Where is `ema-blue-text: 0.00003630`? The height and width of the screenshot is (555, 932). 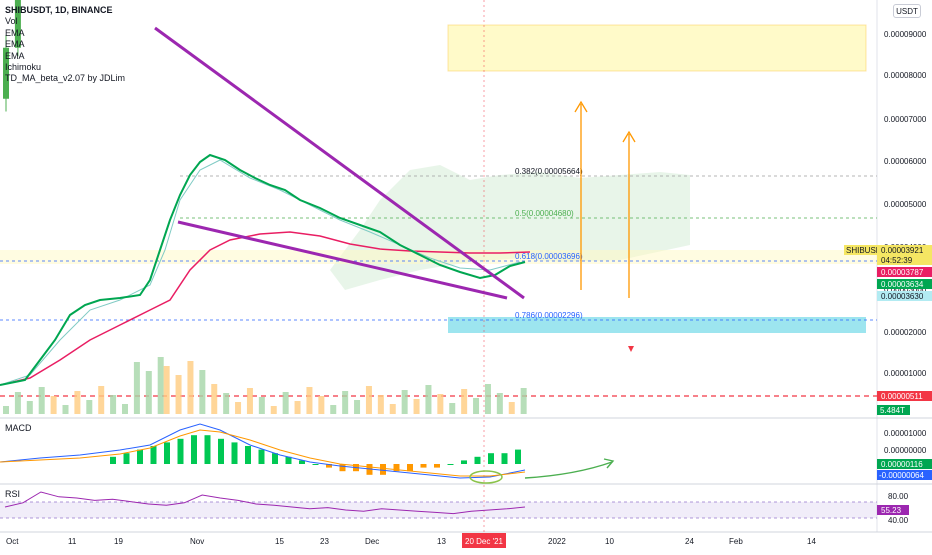
ema-blue-text: 0.00003630 is located at coordinates (902, 296).